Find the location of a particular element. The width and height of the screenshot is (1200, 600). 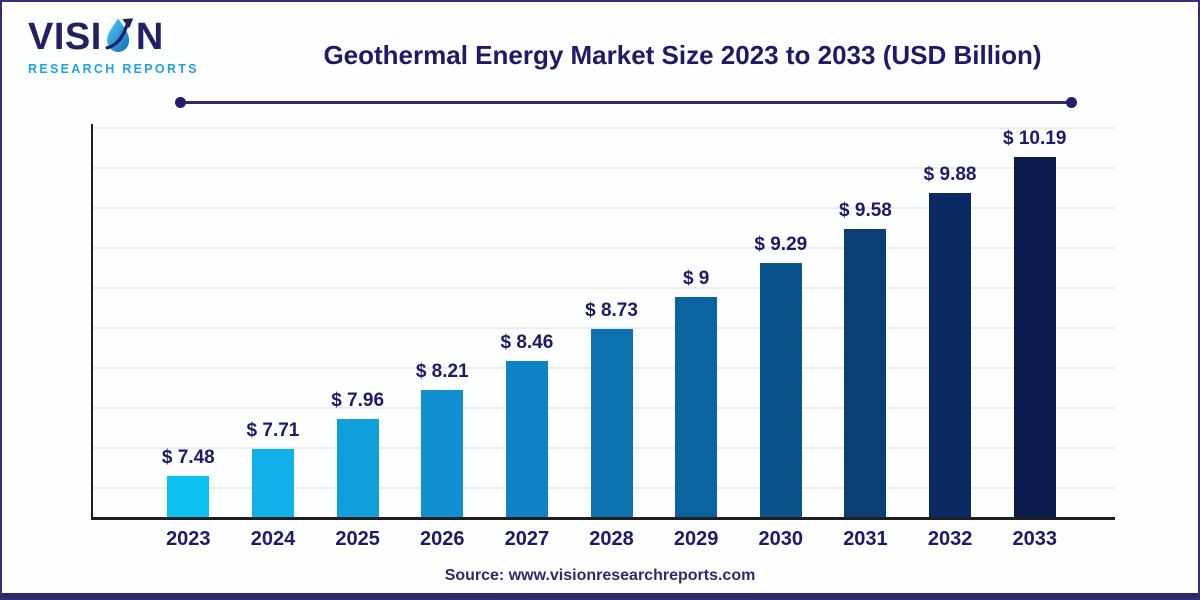

bar-value-label: $ 7.48 is located at coordinates (188, 457).